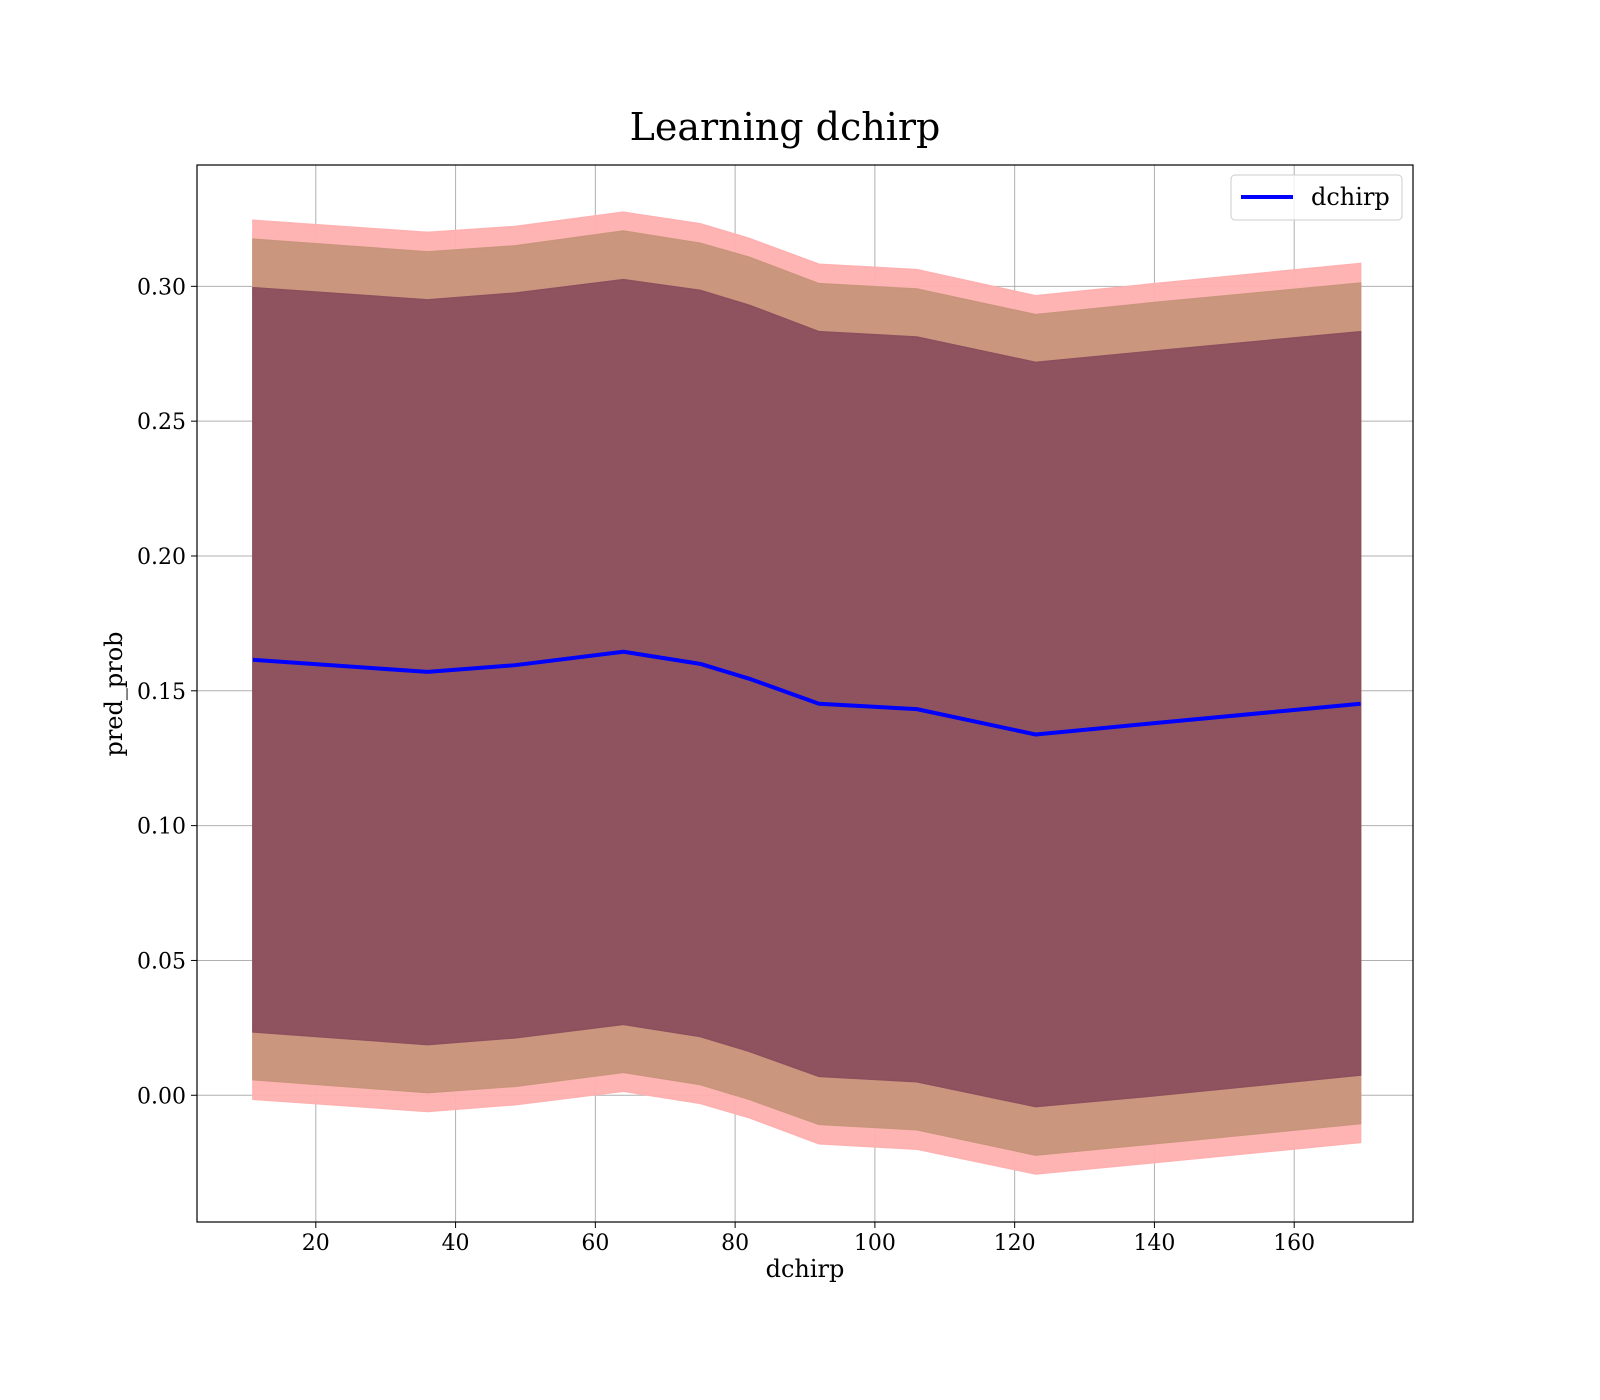 This screenshot has height=1400, width=1600. I want to click on legend: dchirp, so click(1316, 197).